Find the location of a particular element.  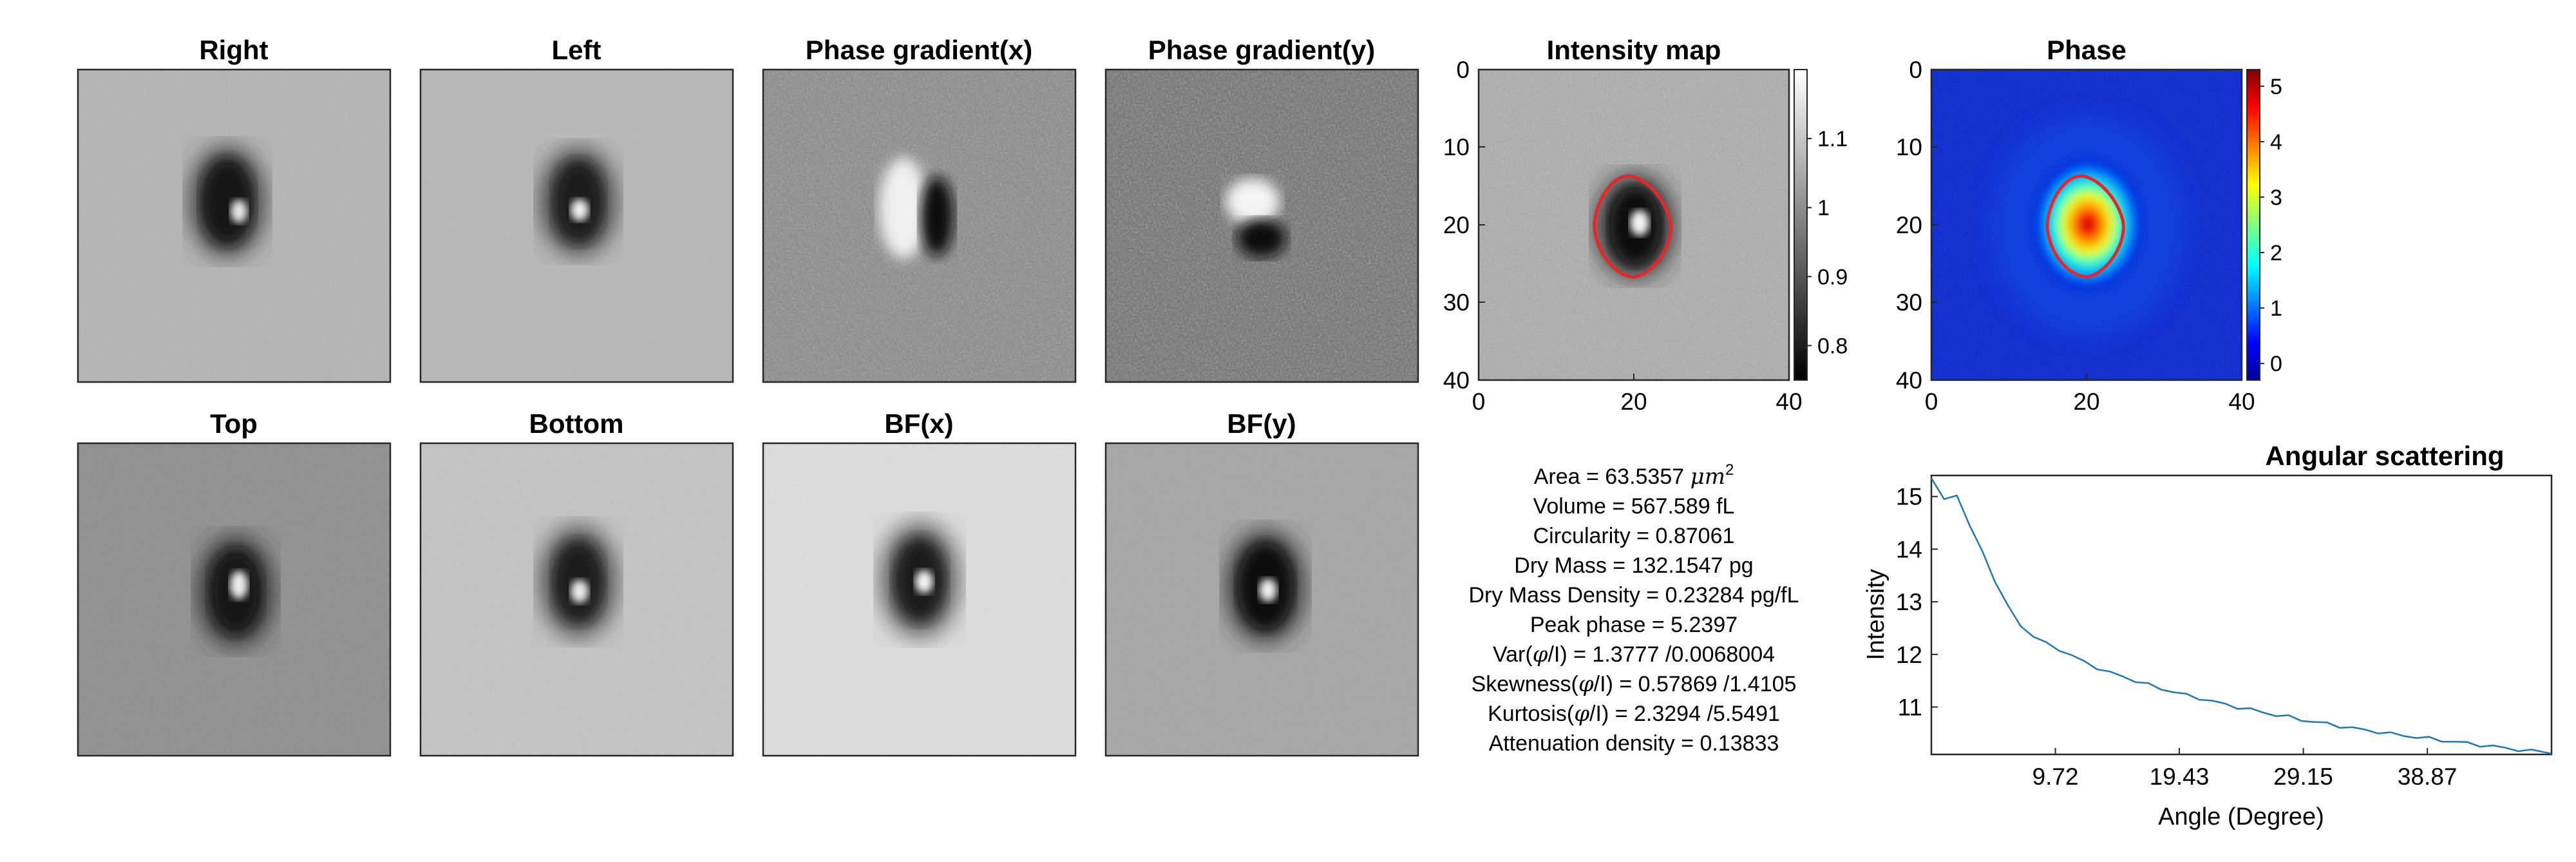

colorbar-tick-label: 1.1 is located at coordinates (1832, 139).